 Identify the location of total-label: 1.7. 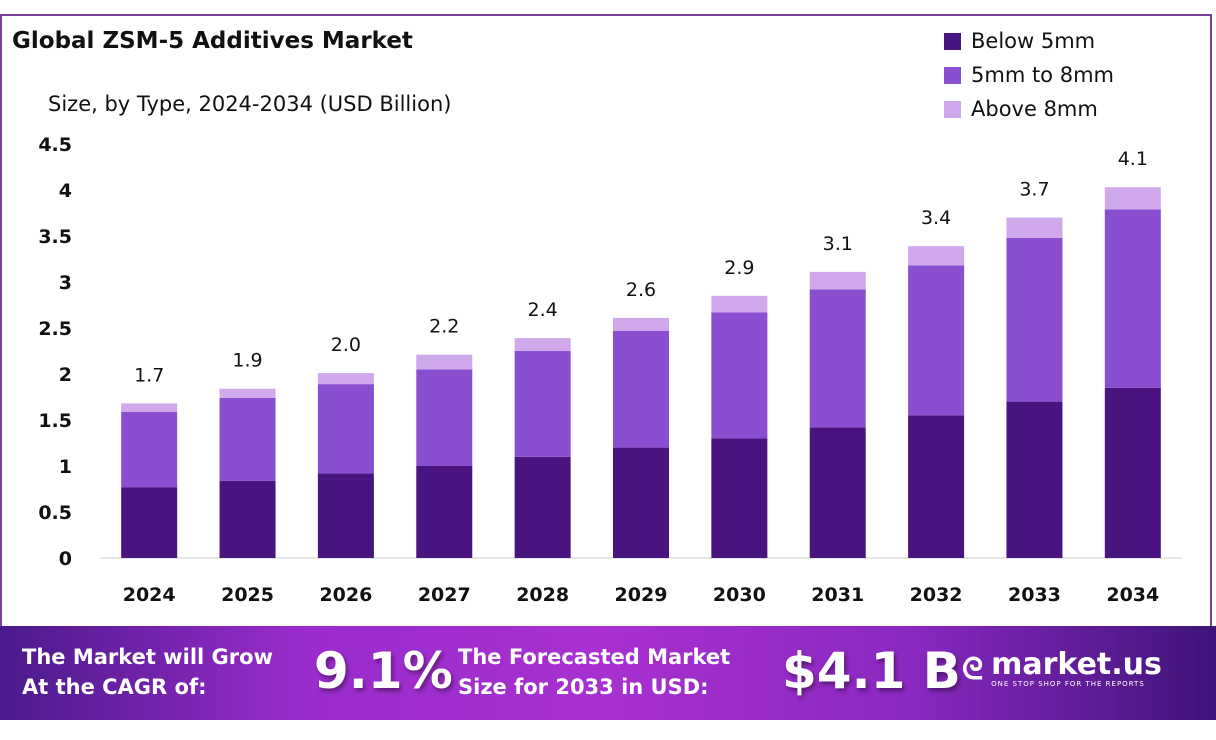
(149, 375).